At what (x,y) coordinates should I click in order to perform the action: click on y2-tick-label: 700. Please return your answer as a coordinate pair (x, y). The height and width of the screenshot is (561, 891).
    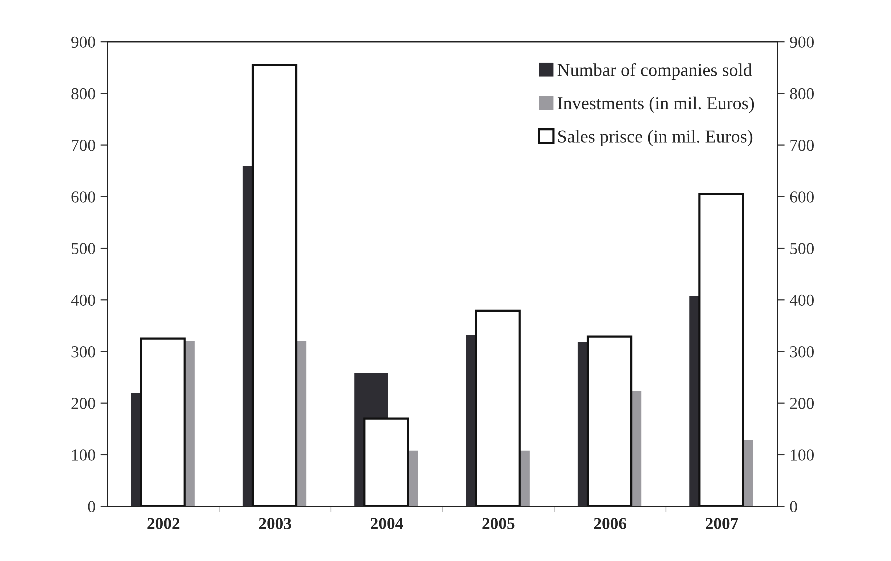
    Looking at the image, I should click on (802, 146).